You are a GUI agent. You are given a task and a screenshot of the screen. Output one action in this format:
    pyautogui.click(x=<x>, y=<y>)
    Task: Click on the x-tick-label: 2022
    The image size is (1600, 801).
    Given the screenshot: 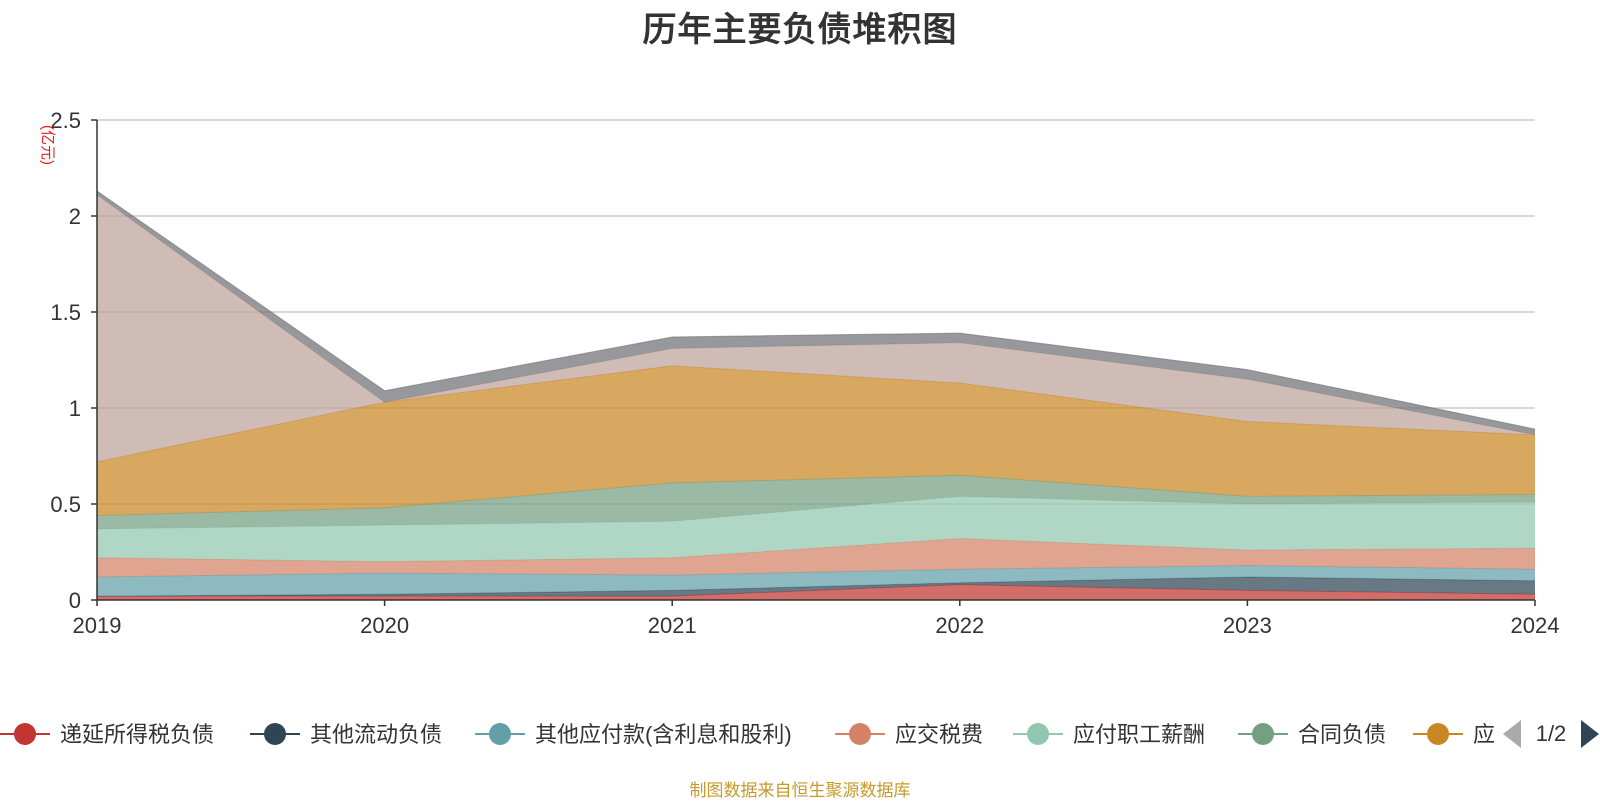 What is the action you would take?
    pyautogui.click(x=959, y=625)
    